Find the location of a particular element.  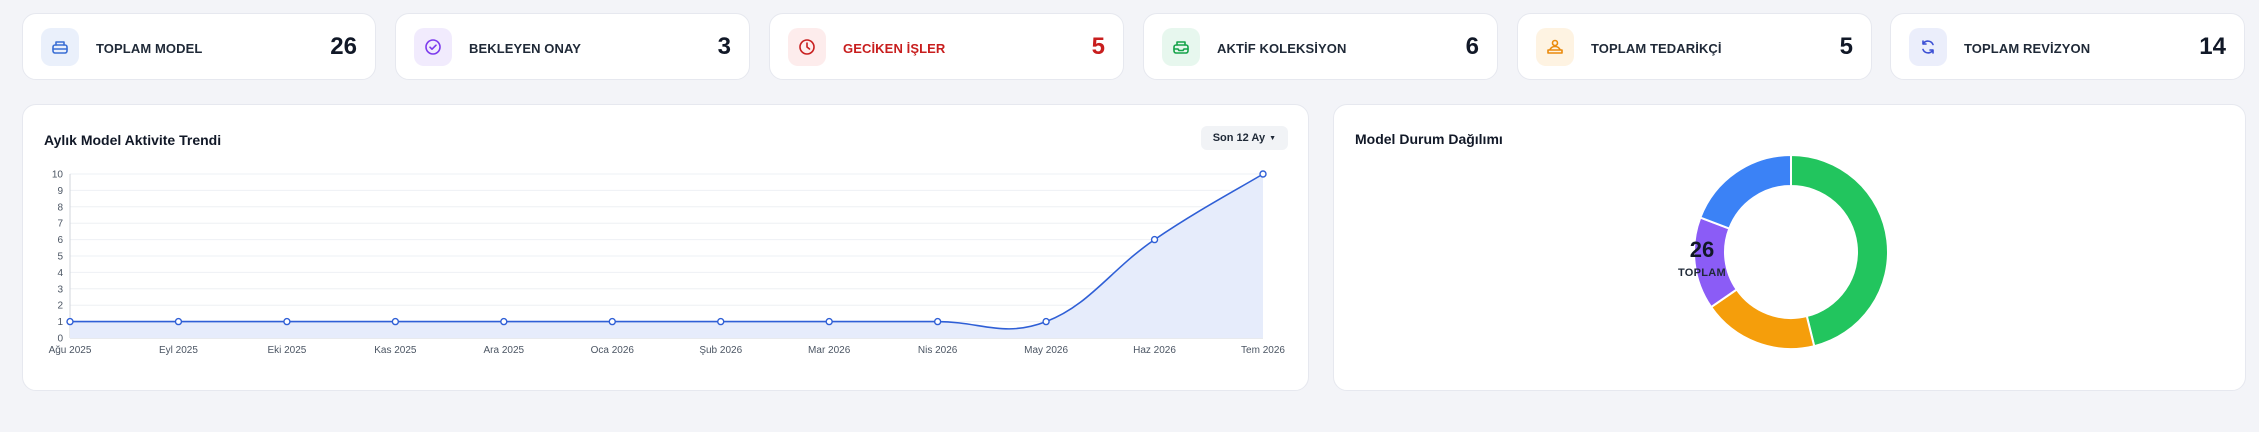

stat-card-active-collections: AKTİF KOLEKSİYON 6 is located at coordinates (1320, 46).